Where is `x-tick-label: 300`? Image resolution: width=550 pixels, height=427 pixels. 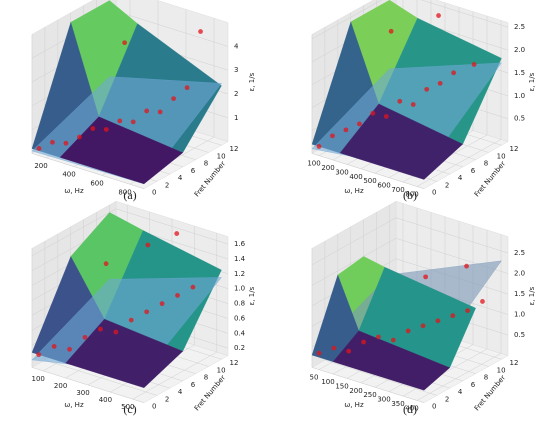 x-tick-label: 300 is located at coordinates (82, 393).